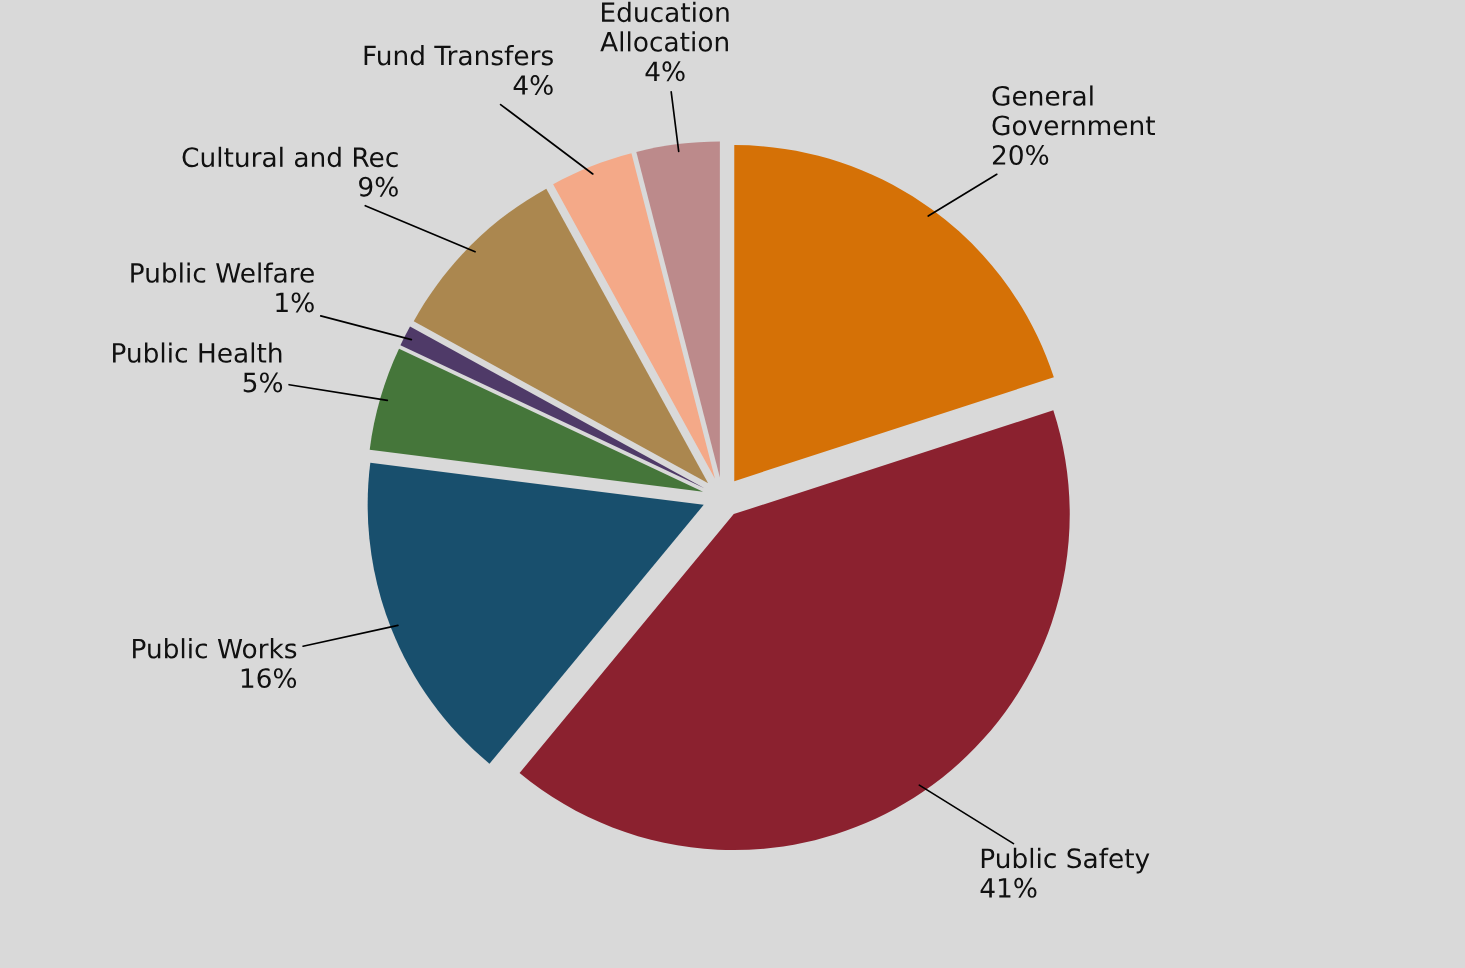 The height and width of the screenshot is (968, 1465). I want to click on slice-label: General Government, so click(1073, 110).